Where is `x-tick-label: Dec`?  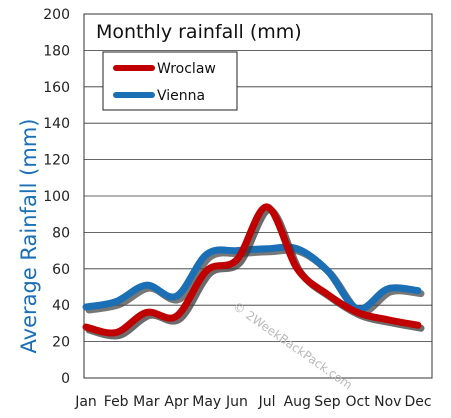
x-tick-label: Dec is located at coordinates (417, 402).